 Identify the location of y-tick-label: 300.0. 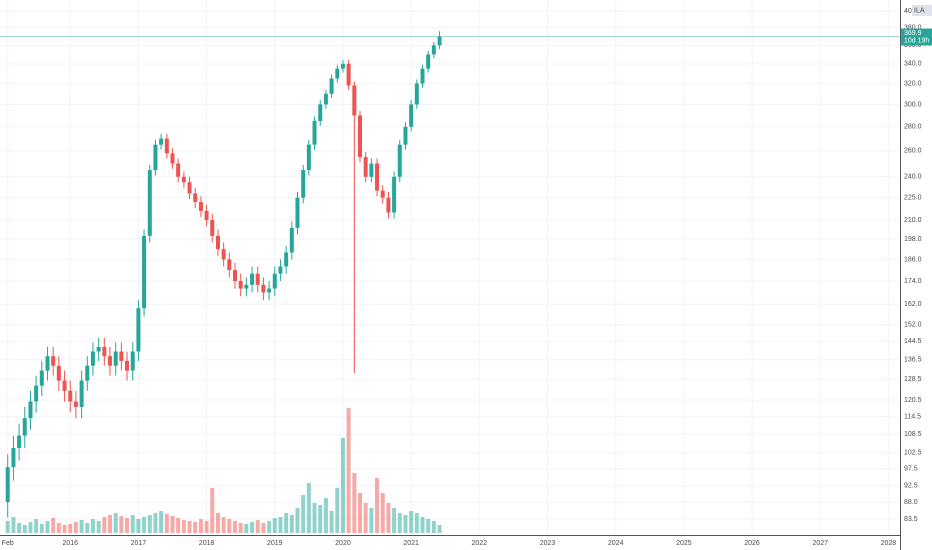
(913, 104).